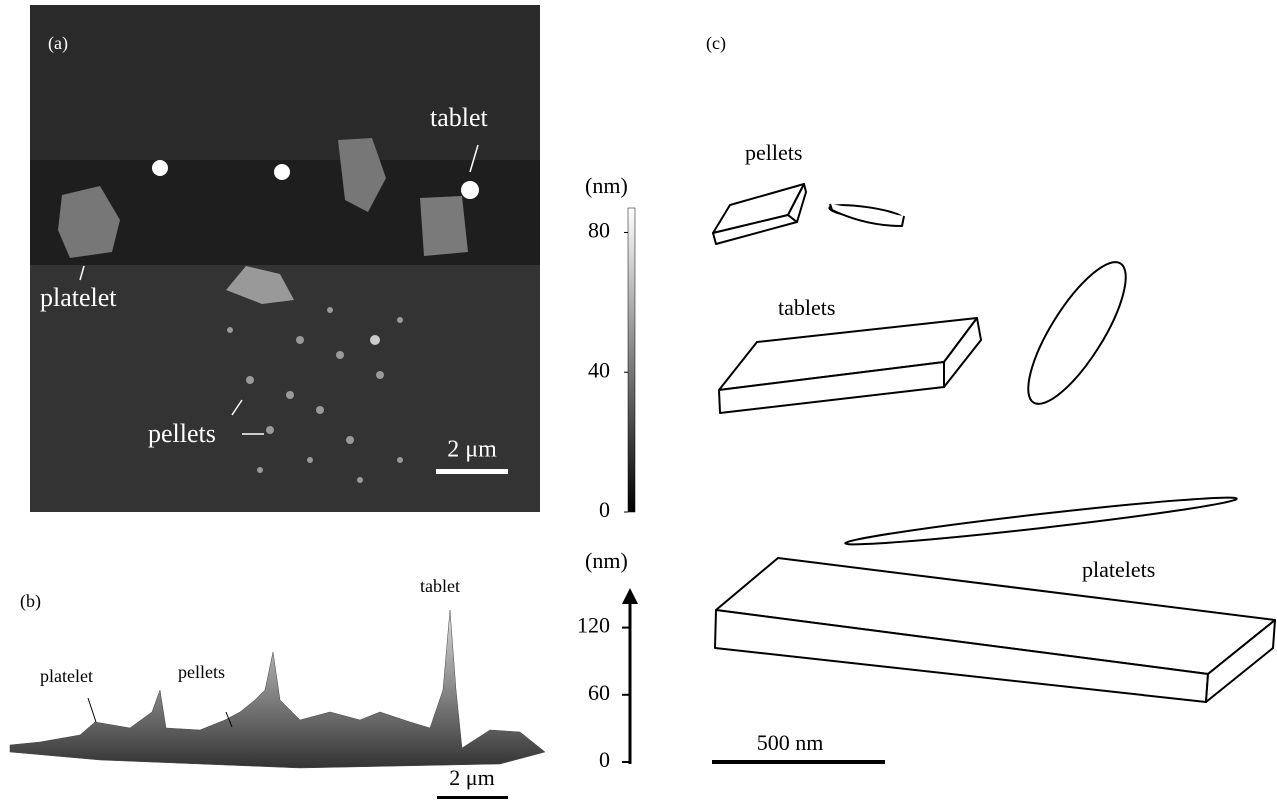 This screenshot has height=808, width=1277. Describe the element at coordinates (599, 692) in the screenshot. I see `tick-label: 60` at that location.